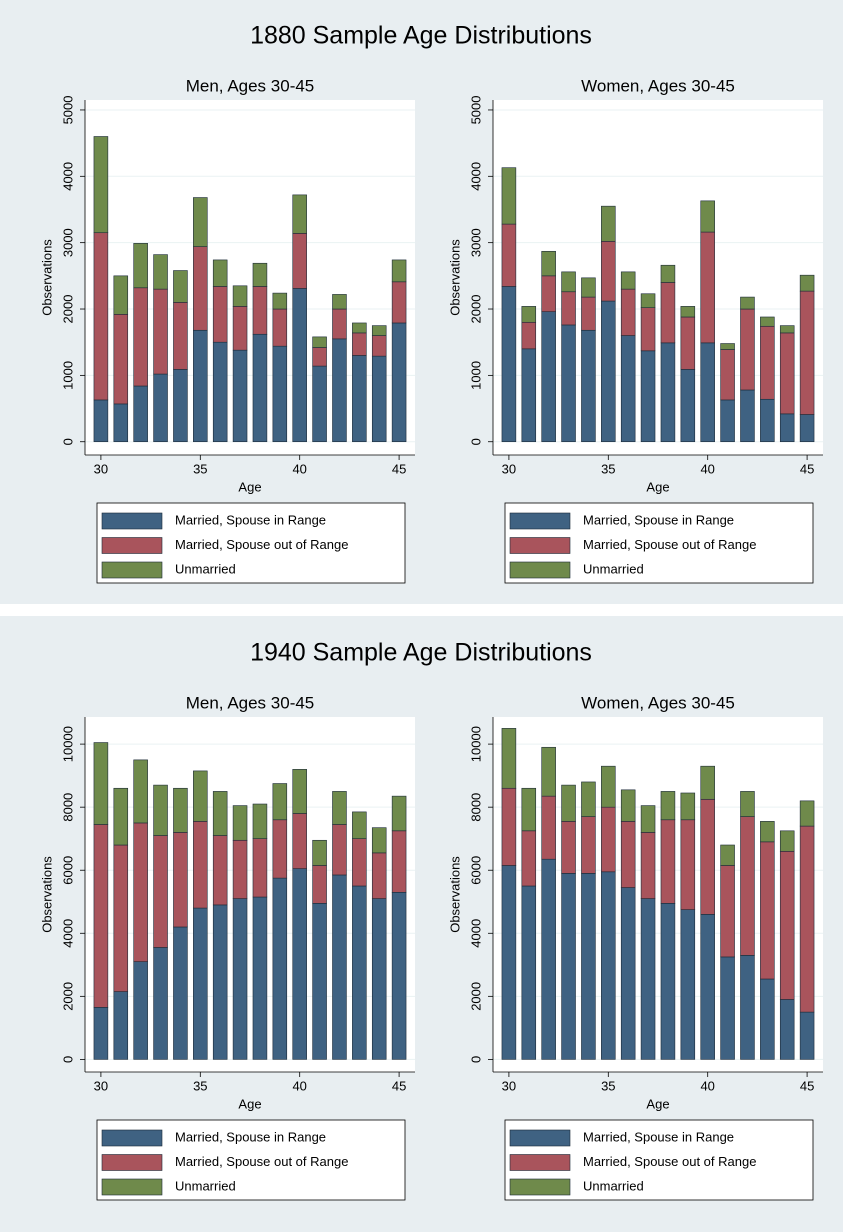 The image size is (843, 1232). Describe the element at coordinates (421, 653) in the screenshot. I see `figure-title: 1940 Sample Age Distributions` at that location.